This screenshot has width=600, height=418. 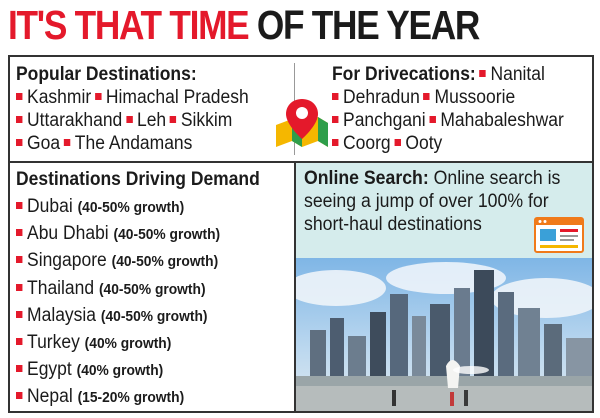 What do you see at coordinates (448, 143) in the screenshot?
I see `list-line: Coorg Ooty` at bounding box center [448, 143].